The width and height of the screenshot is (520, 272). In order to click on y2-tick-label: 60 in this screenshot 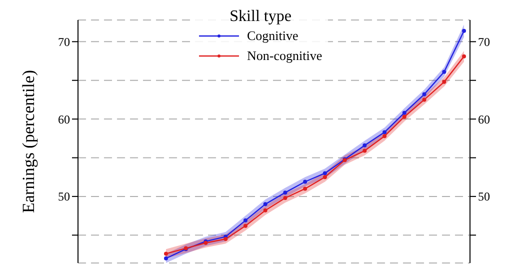, I will do `click(484, 119)`.